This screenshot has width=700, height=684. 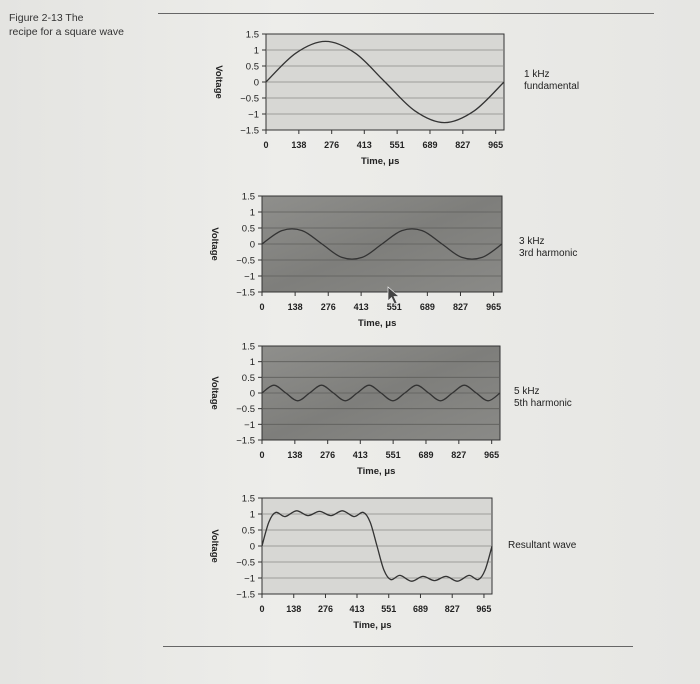 I want to click on top-rule, so click(x=406, y=13).